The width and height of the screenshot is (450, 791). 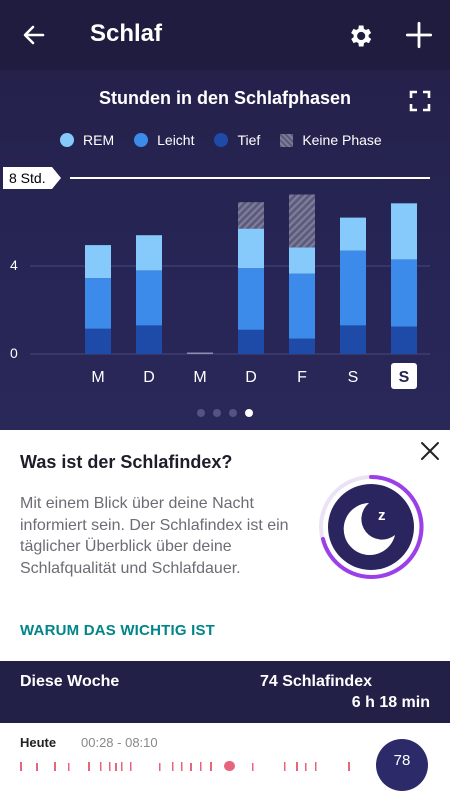 What do you see at coordinates (119, 742) in the screenshot?
I see `today-time-range: 00:28 - 08:10` at bounding box center [119, 742].